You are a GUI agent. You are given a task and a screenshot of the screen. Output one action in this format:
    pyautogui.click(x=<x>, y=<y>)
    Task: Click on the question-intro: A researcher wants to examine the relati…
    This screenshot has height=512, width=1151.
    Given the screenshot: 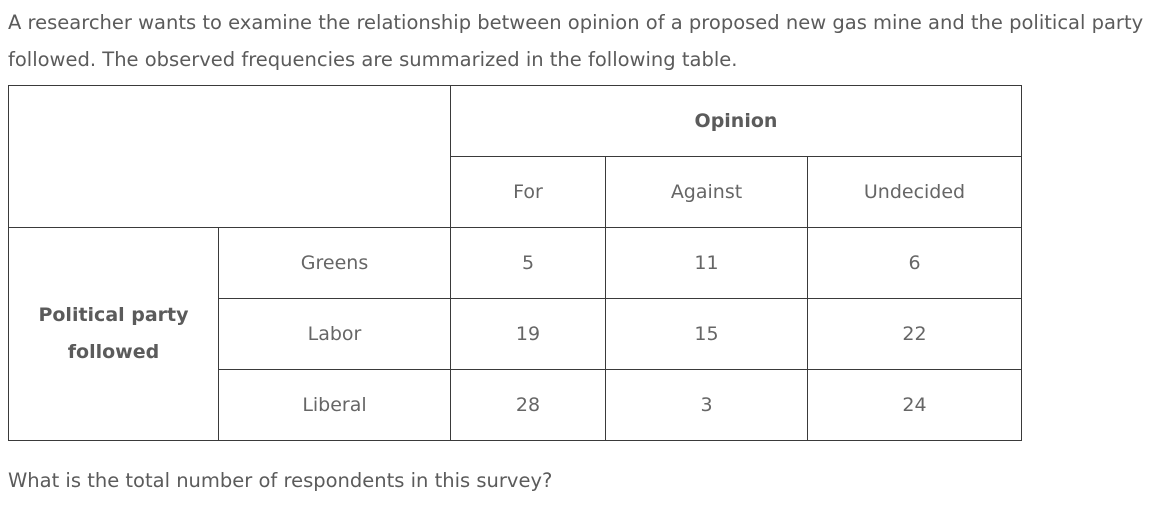 What is the action you would take?
    pyautogui.click(x=579, y=41)
    